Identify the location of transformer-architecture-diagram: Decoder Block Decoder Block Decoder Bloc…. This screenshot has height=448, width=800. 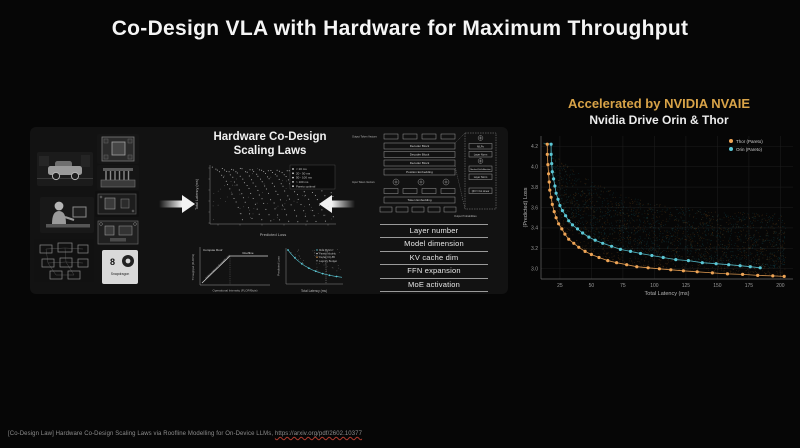
(424, 175).